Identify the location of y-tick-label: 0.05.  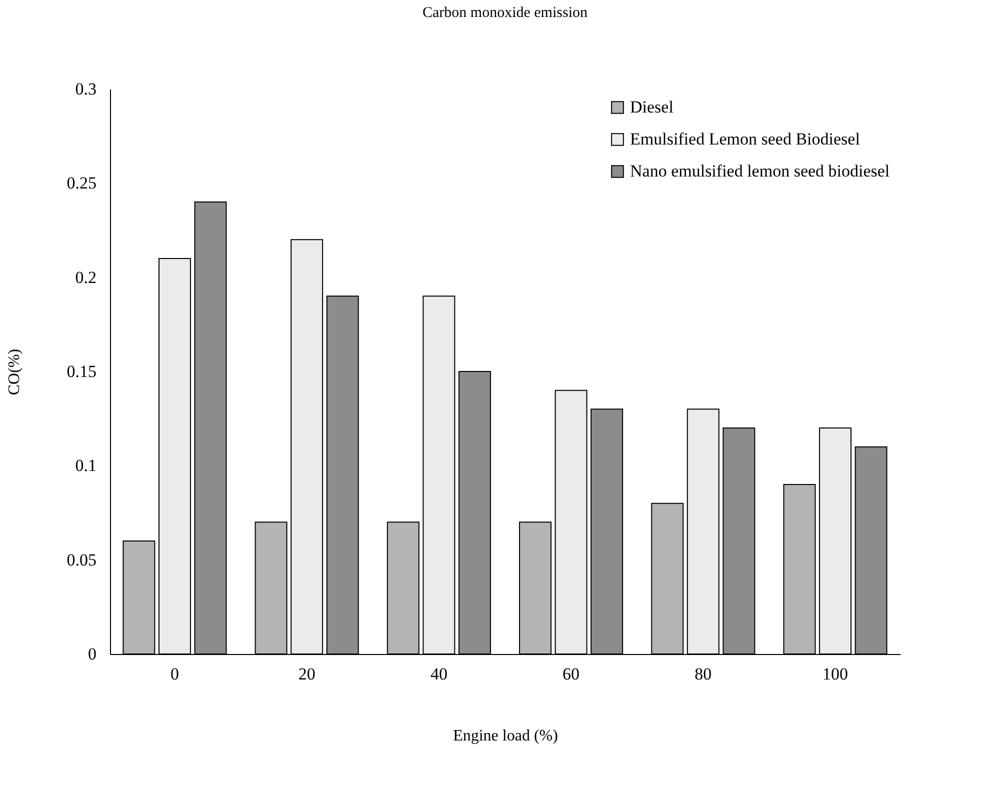
(81, 560).